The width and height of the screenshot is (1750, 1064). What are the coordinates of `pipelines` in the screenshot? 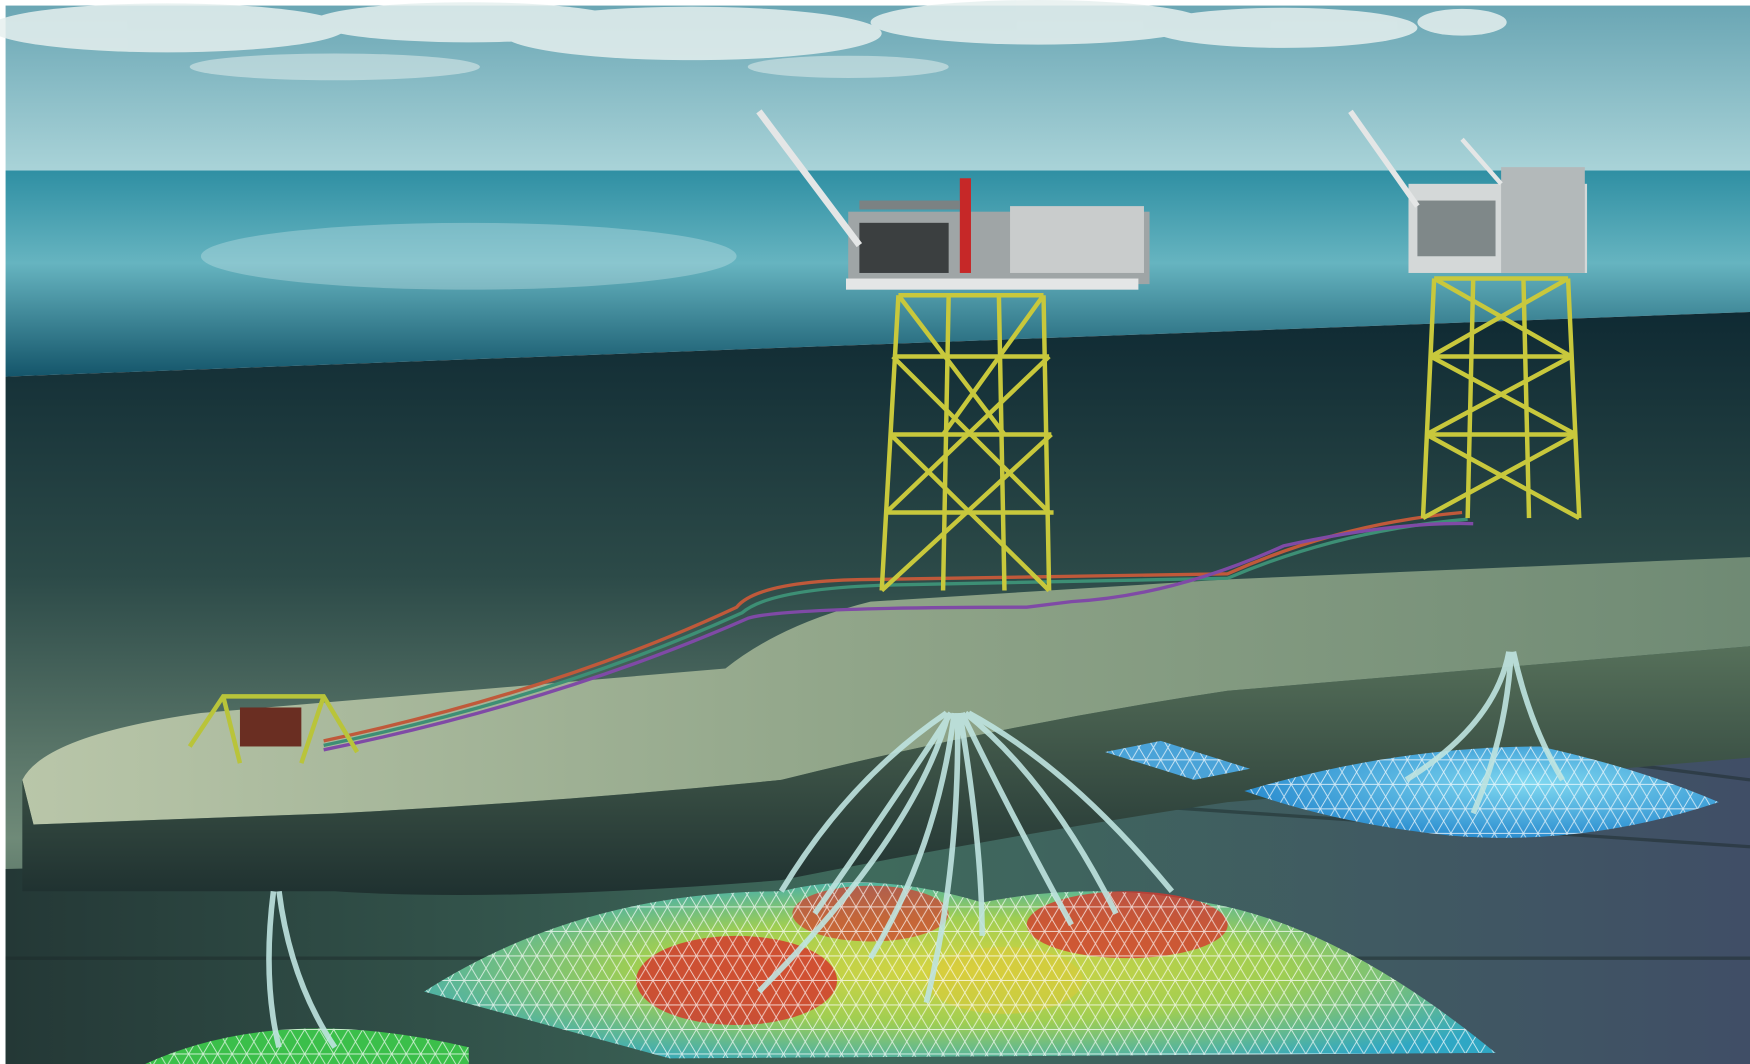 It's located at (898, 631).